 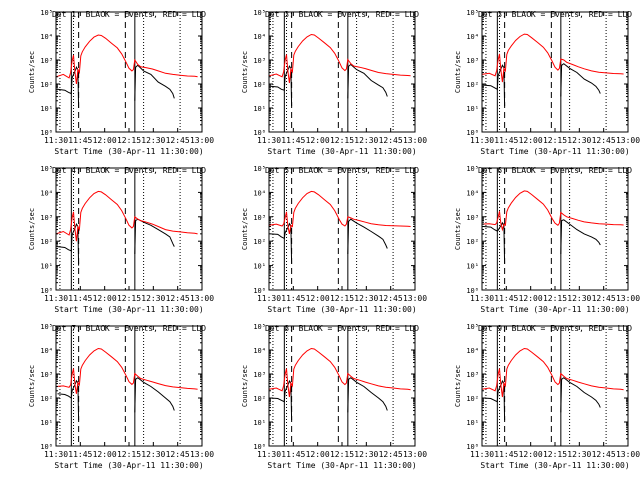 What do you see at coordinates (129, 14) in the screenshot?
I see `panel-title: Det 1: BLACK = Events, RED = LLD` at bounding box center [129, 14].